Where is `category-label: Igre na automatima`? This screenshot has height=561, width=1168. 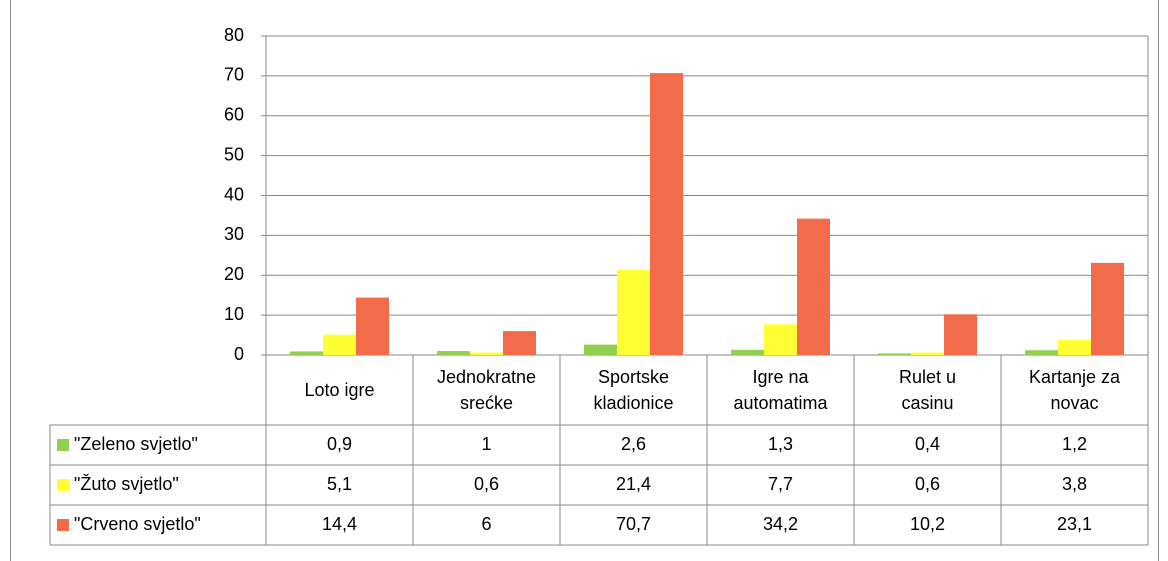 category-label: Igre na automatima is located at coordinates (780, 390).